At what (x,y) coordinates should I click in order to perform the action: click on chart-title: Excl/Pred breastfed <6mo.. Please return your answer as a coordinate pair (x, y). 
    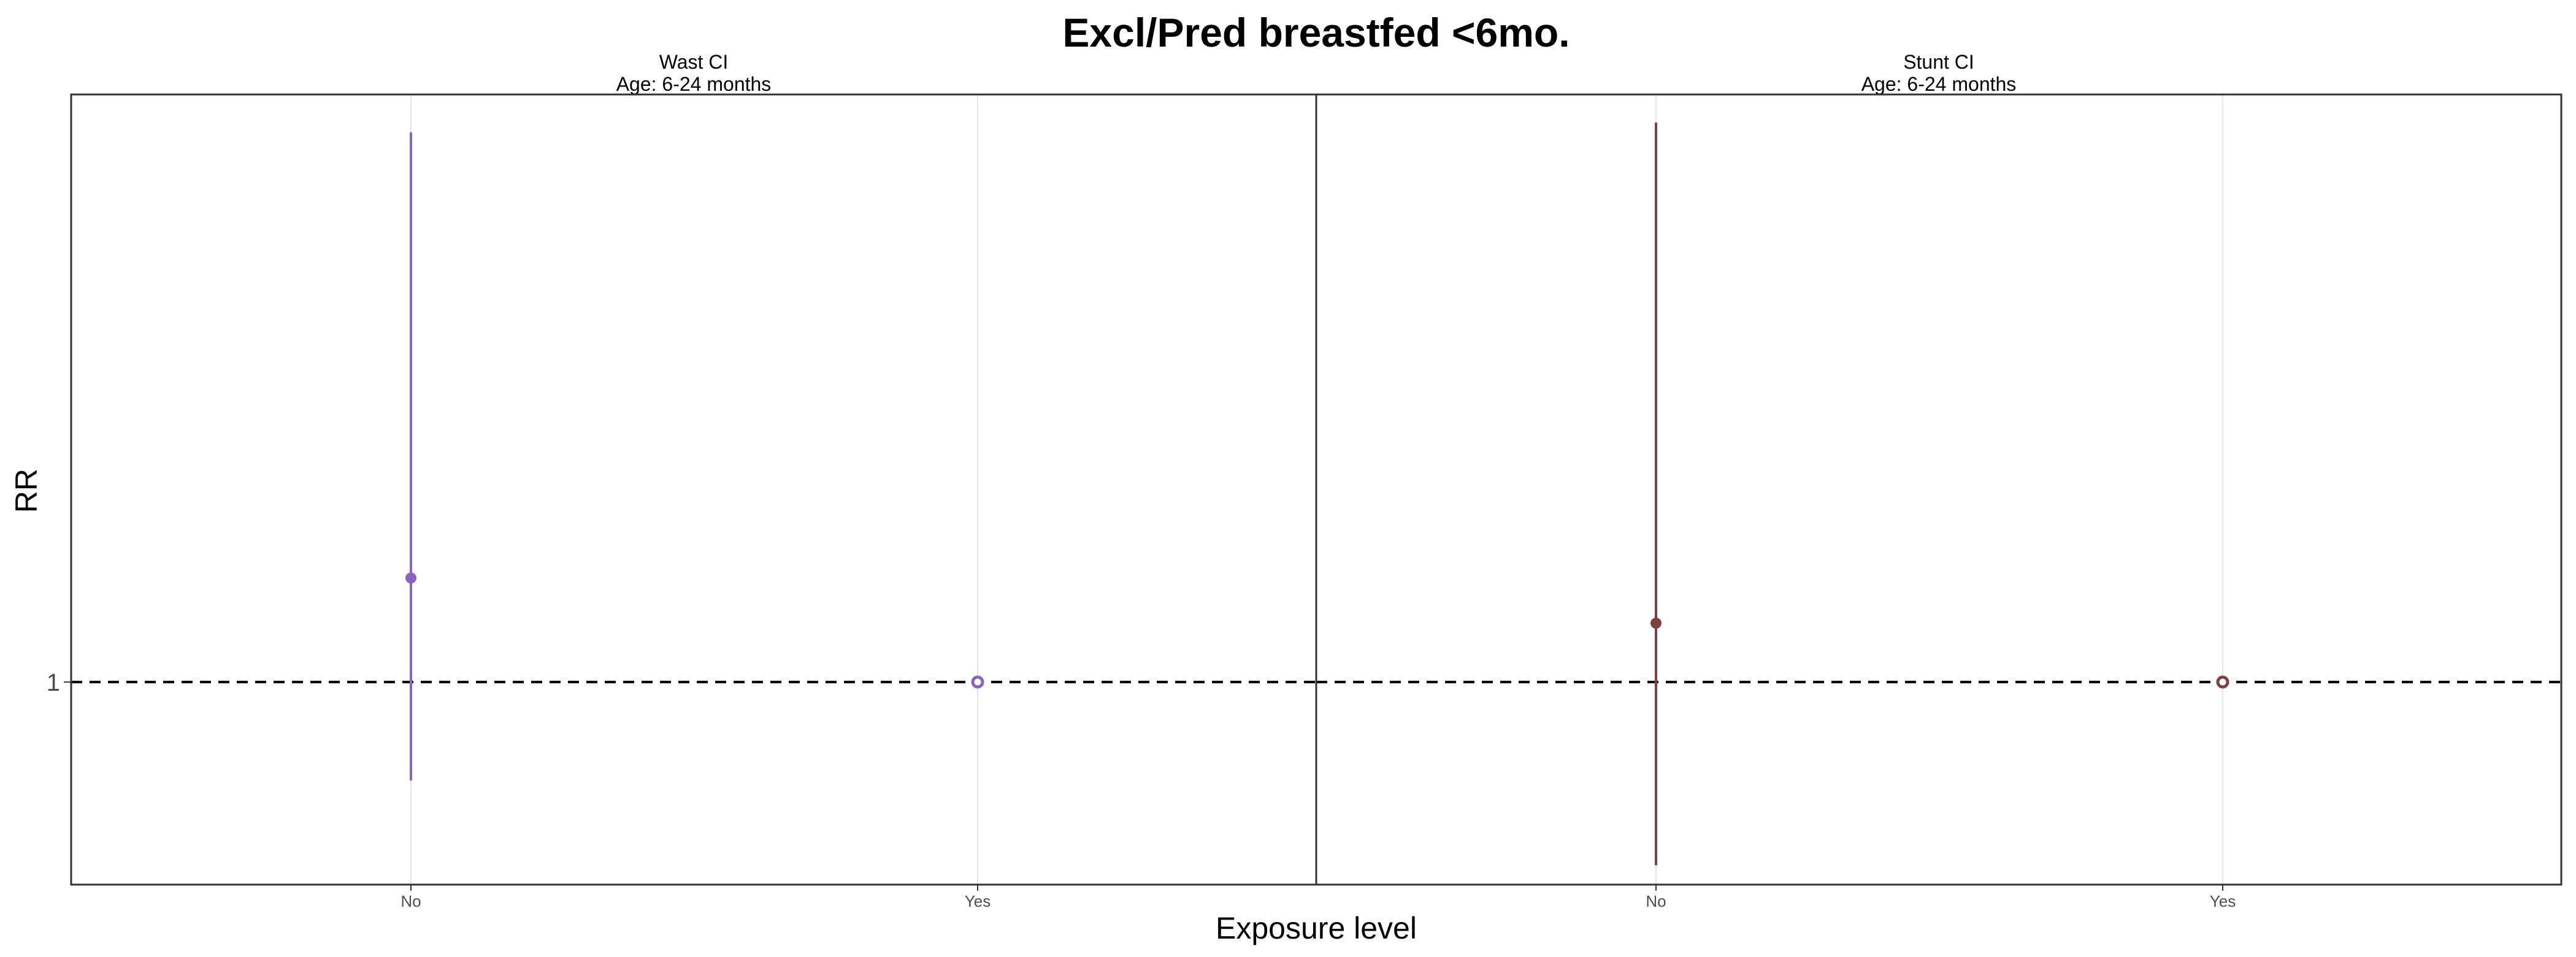
    Looking at the image, I should click on (1316, 32).